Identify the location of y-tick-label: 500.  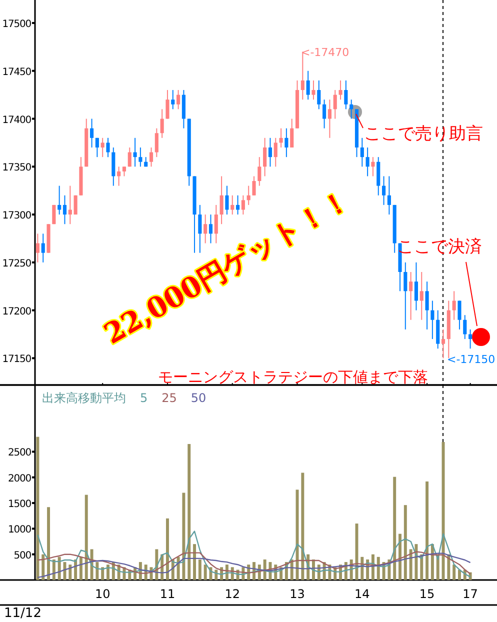
(23, 556).